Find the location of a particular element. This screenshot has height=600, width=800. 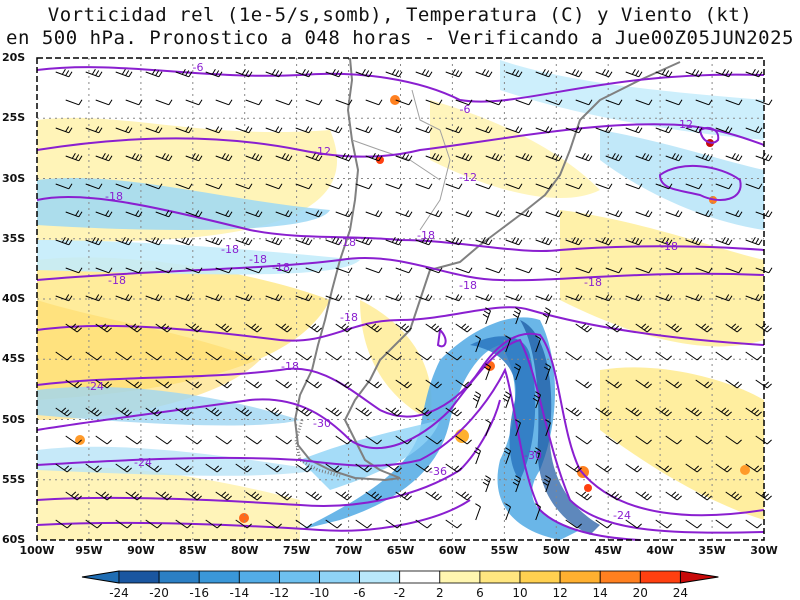

contour-label: -18 is located at coordinates (114, 196).